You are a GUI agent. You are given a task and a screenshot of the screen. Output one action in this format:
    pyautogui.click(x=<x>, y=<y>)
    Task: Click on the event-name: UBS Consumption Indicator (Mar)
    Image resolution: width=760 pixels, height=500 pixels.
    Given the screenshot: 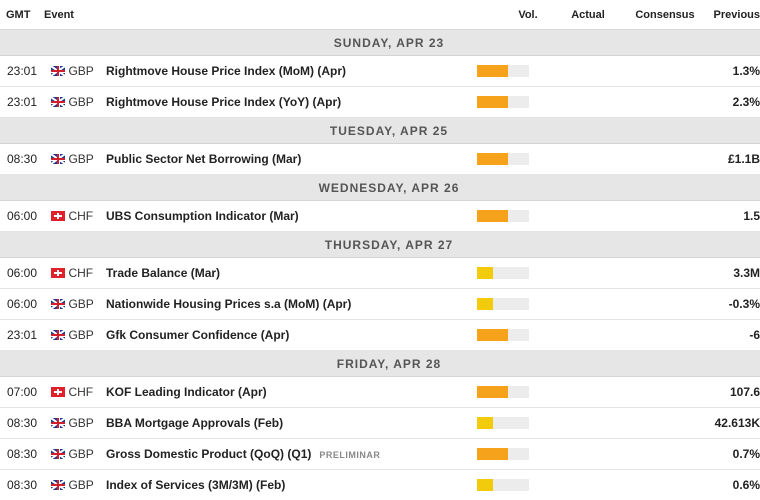 What is the action you would take?
    pyautogui.click(x=291, y=216)
    